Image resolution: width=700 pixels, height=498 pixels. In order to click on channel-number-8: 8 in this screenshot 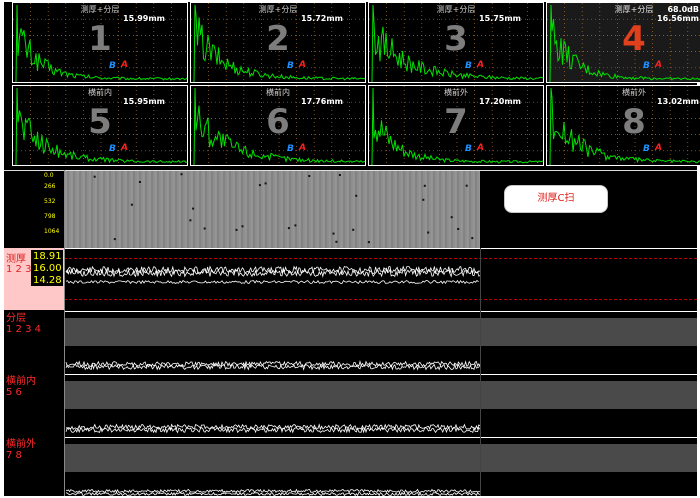, I will do `click(634, 122)`.